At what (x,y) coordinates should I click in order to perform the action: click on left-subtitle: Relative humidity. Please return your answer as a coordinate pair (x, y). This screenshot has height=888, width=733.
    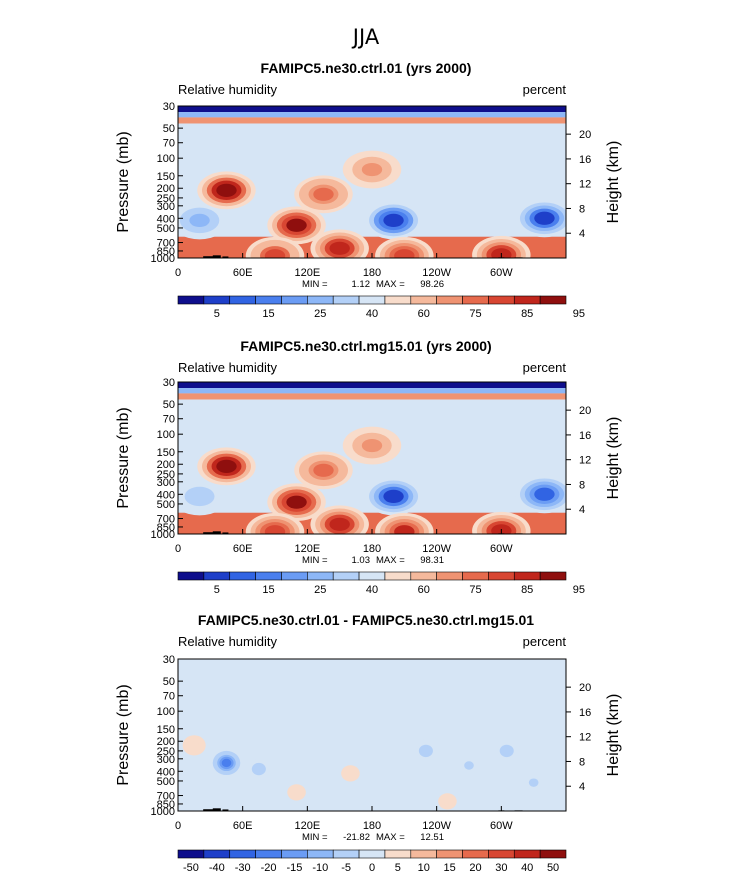
    Looking at the image, I should click on (227, 367).